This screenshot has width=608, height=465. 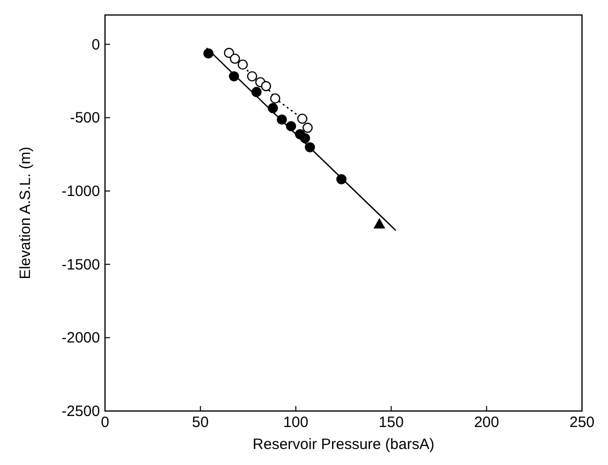 I want to click on y-tick-label: 0, so click(x=96, y=45).